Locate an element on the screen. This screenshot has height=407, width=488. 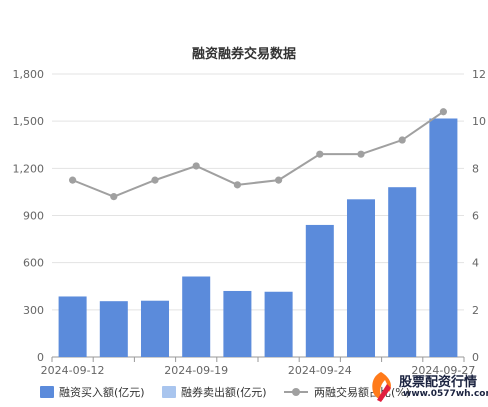
y-left-tick-label: 1,800 is located at coordinates (29, 74).